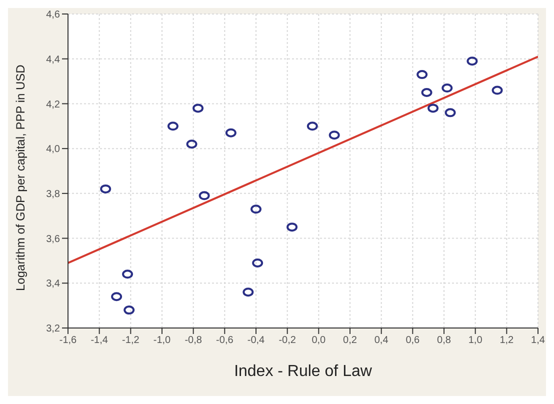 The width and height of the screenshot is (554, 404). I want to click on x-tick-label: -1,6, so click(68, 340).